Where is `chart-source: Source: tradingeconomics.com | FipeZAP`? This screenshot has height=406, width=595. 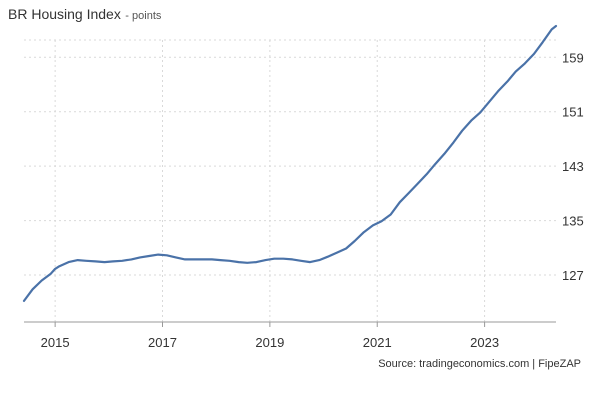
chart-source: Source: tradingeconomics.com | FipeZAP is located at coordinates (479, 364).